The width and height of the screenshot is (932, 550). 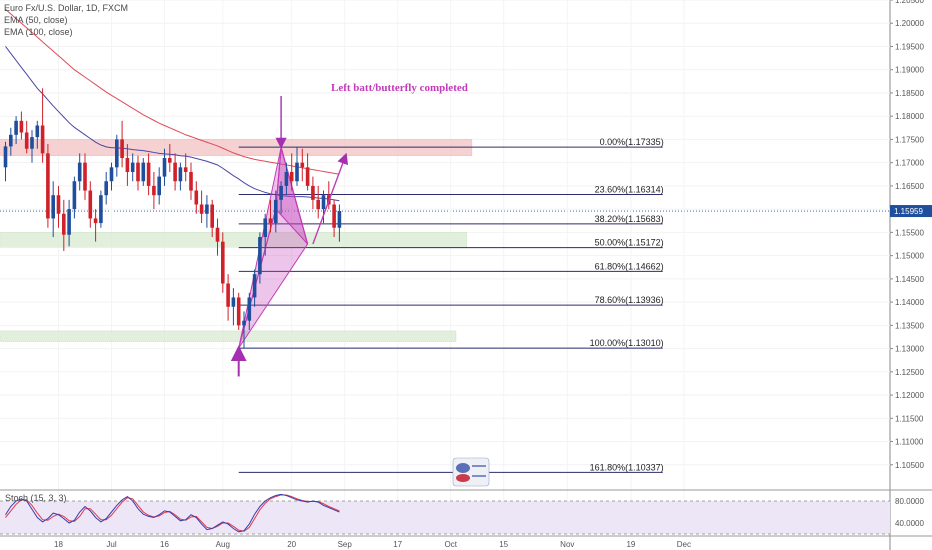 I want to click on ema100-line, so click(x=172, y=91).